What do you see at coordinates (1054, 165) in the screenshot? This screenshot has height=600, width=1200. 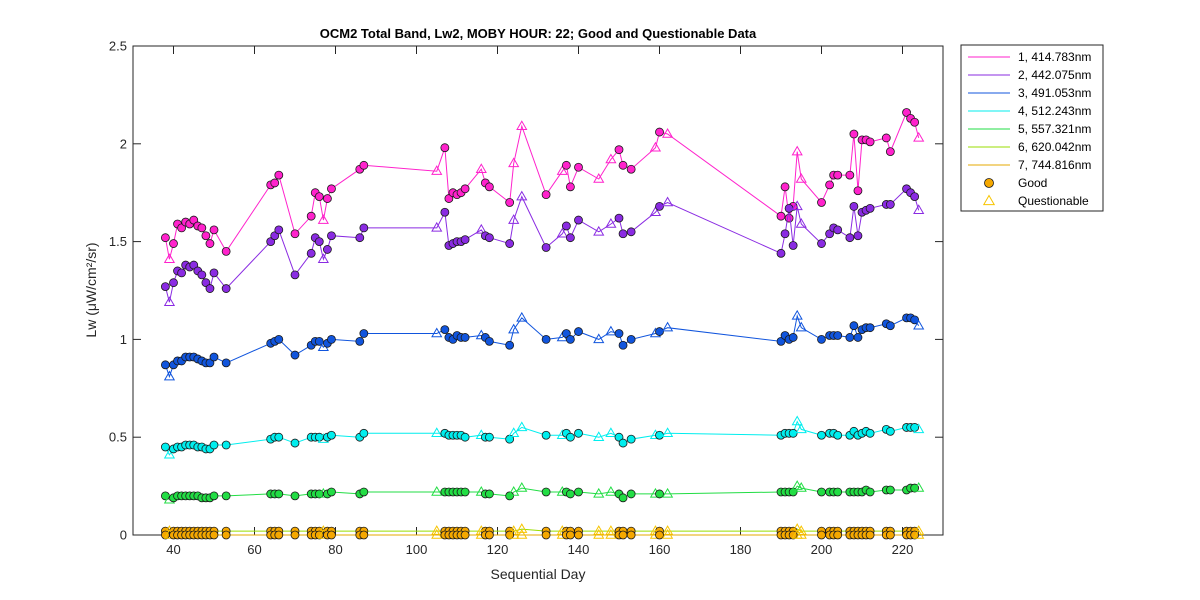 I see `legend-label: 7, 744.816nm` at bounding box center [1054, 165].